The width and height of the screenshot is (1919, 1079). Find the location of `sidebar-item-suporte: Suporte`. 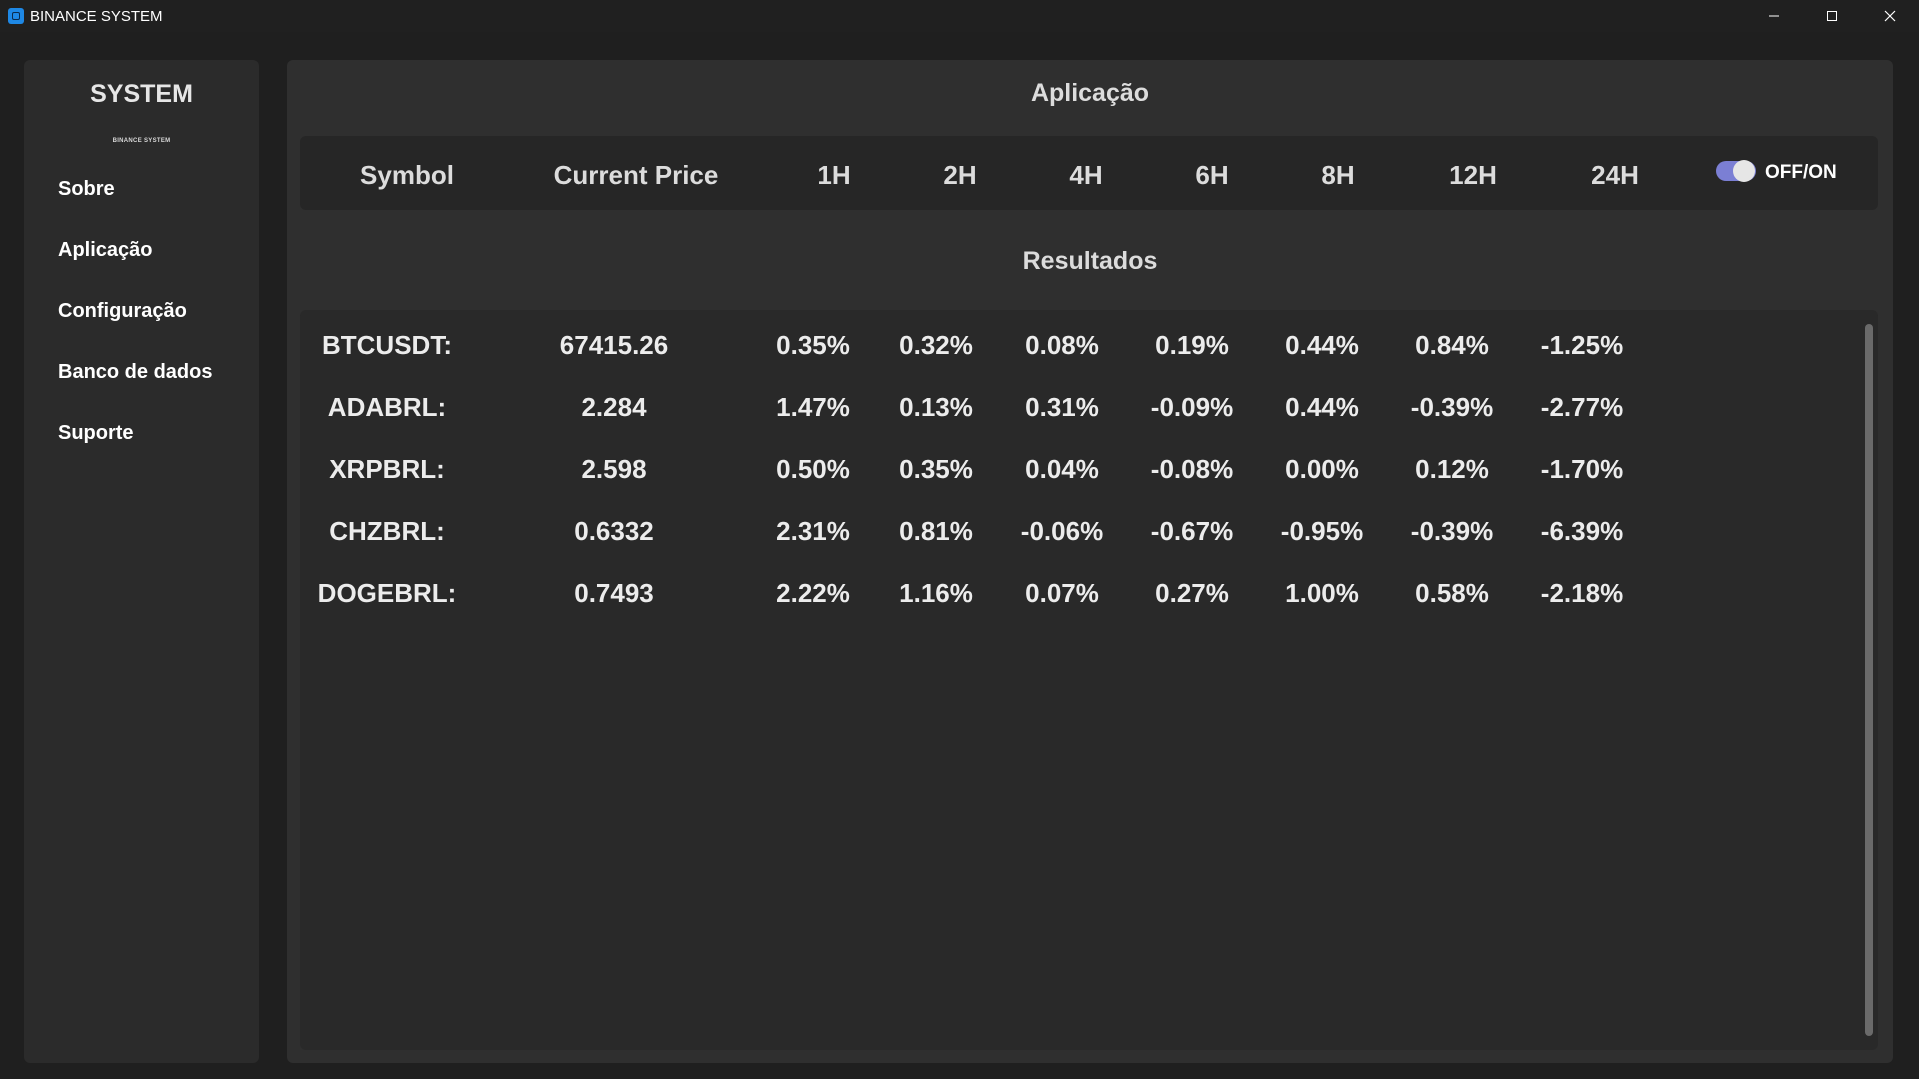

sidebar-item-suporte: Suporte is located at coordinates (96, 433).